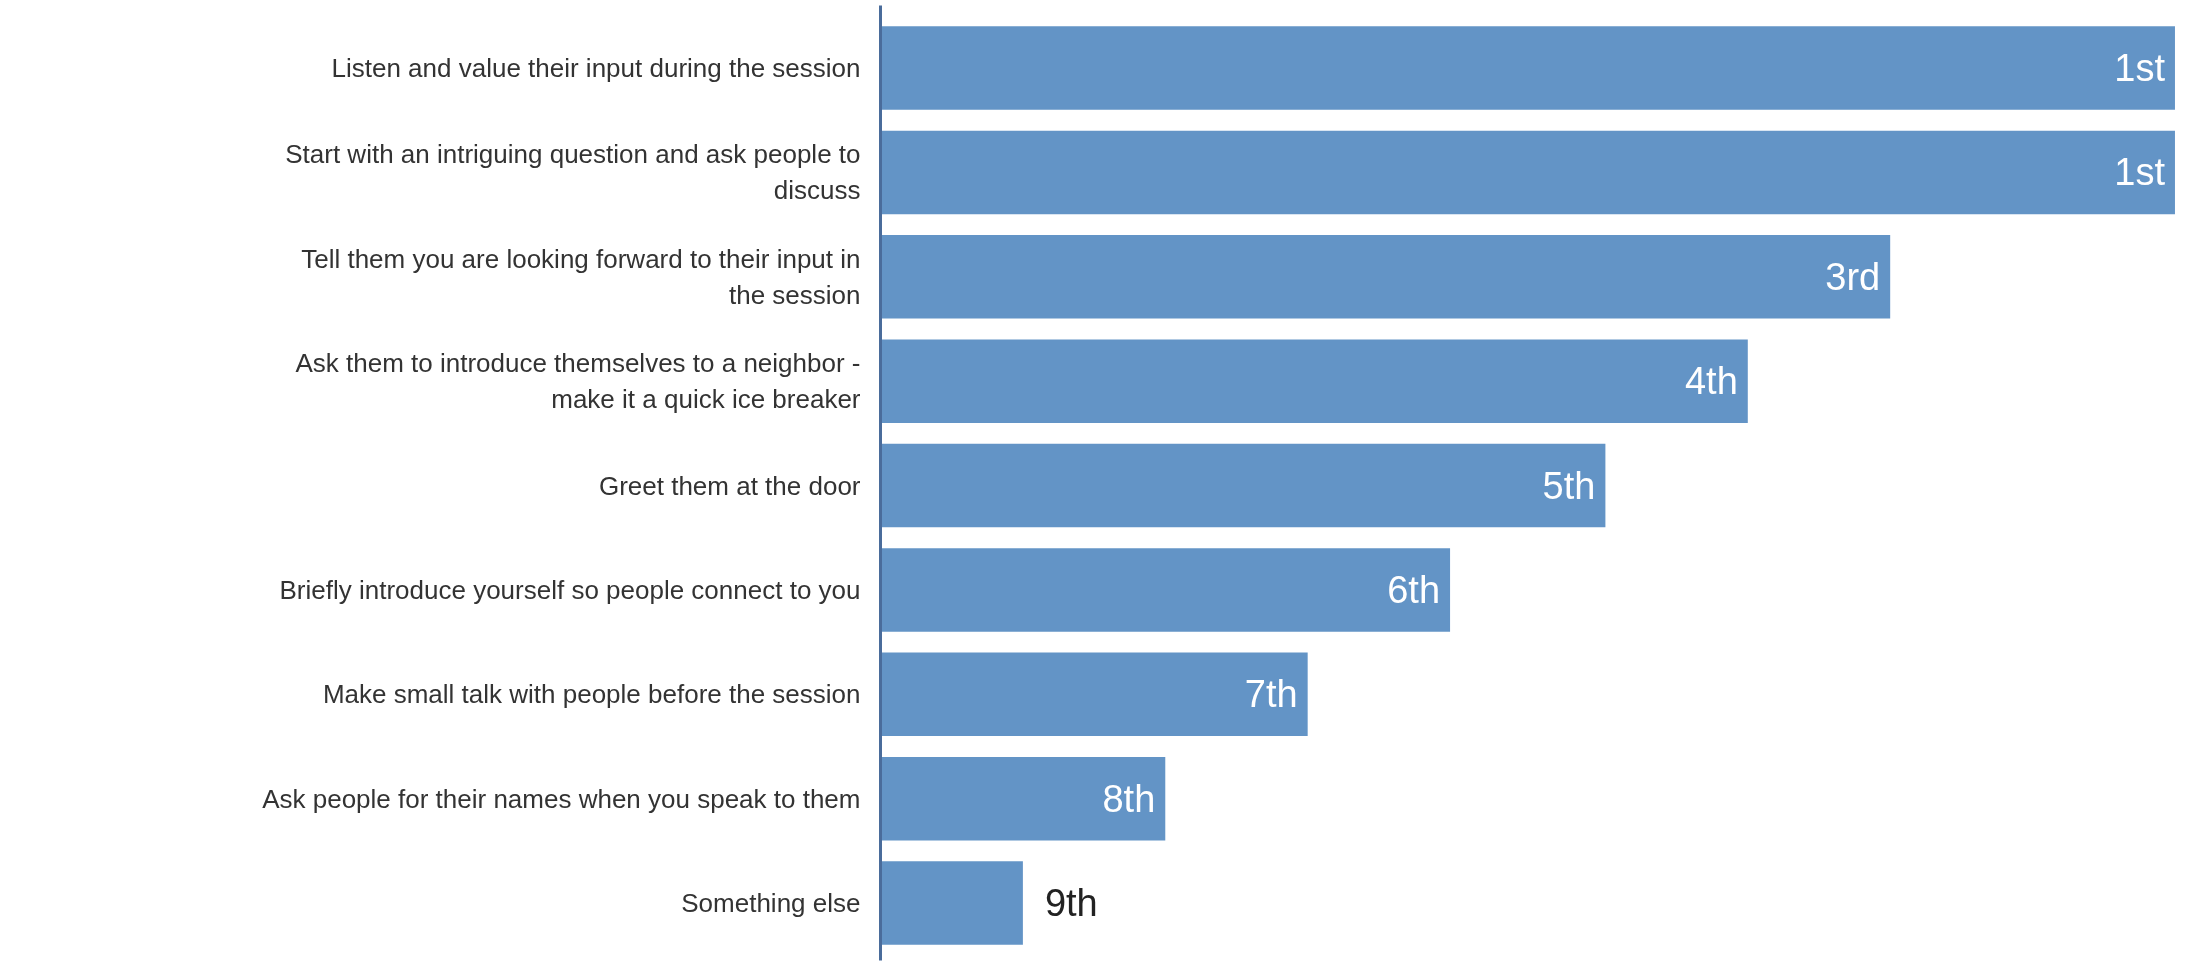  What do you see at coordinates (561, 798) in the screenshot?
I see `y-tick-label: Ask people for their names when you speak to them` at bounding box center [561, 798].